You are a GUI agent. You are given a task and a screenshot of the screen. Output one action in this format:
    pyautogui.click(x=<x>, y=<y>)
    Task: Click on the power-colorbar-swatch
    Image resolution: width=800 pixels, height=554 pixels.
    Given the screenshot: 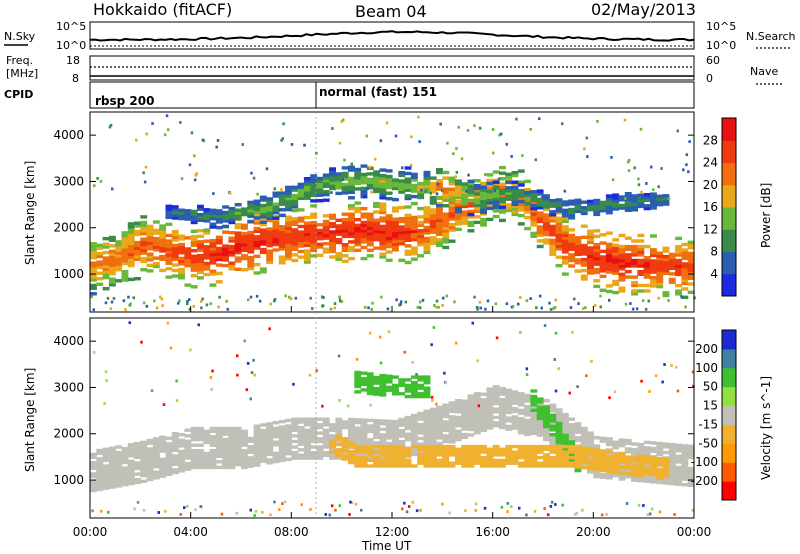 What is the action you would take?
    pyautogui.click(x=729, y=151)
    